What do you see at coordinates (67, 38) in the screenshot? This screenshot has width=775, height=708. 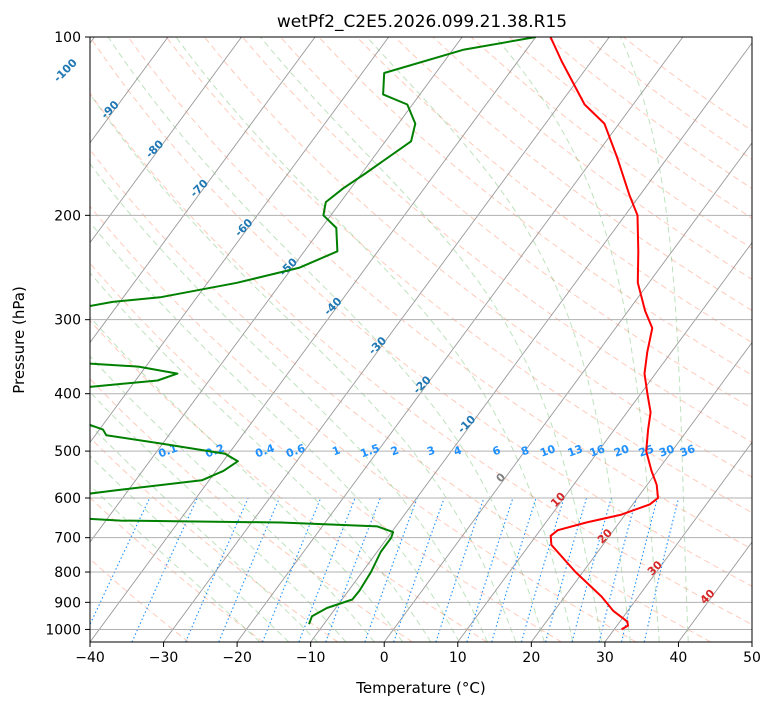 I see `y-tick-label: 100` at bounding box center [67, 38].